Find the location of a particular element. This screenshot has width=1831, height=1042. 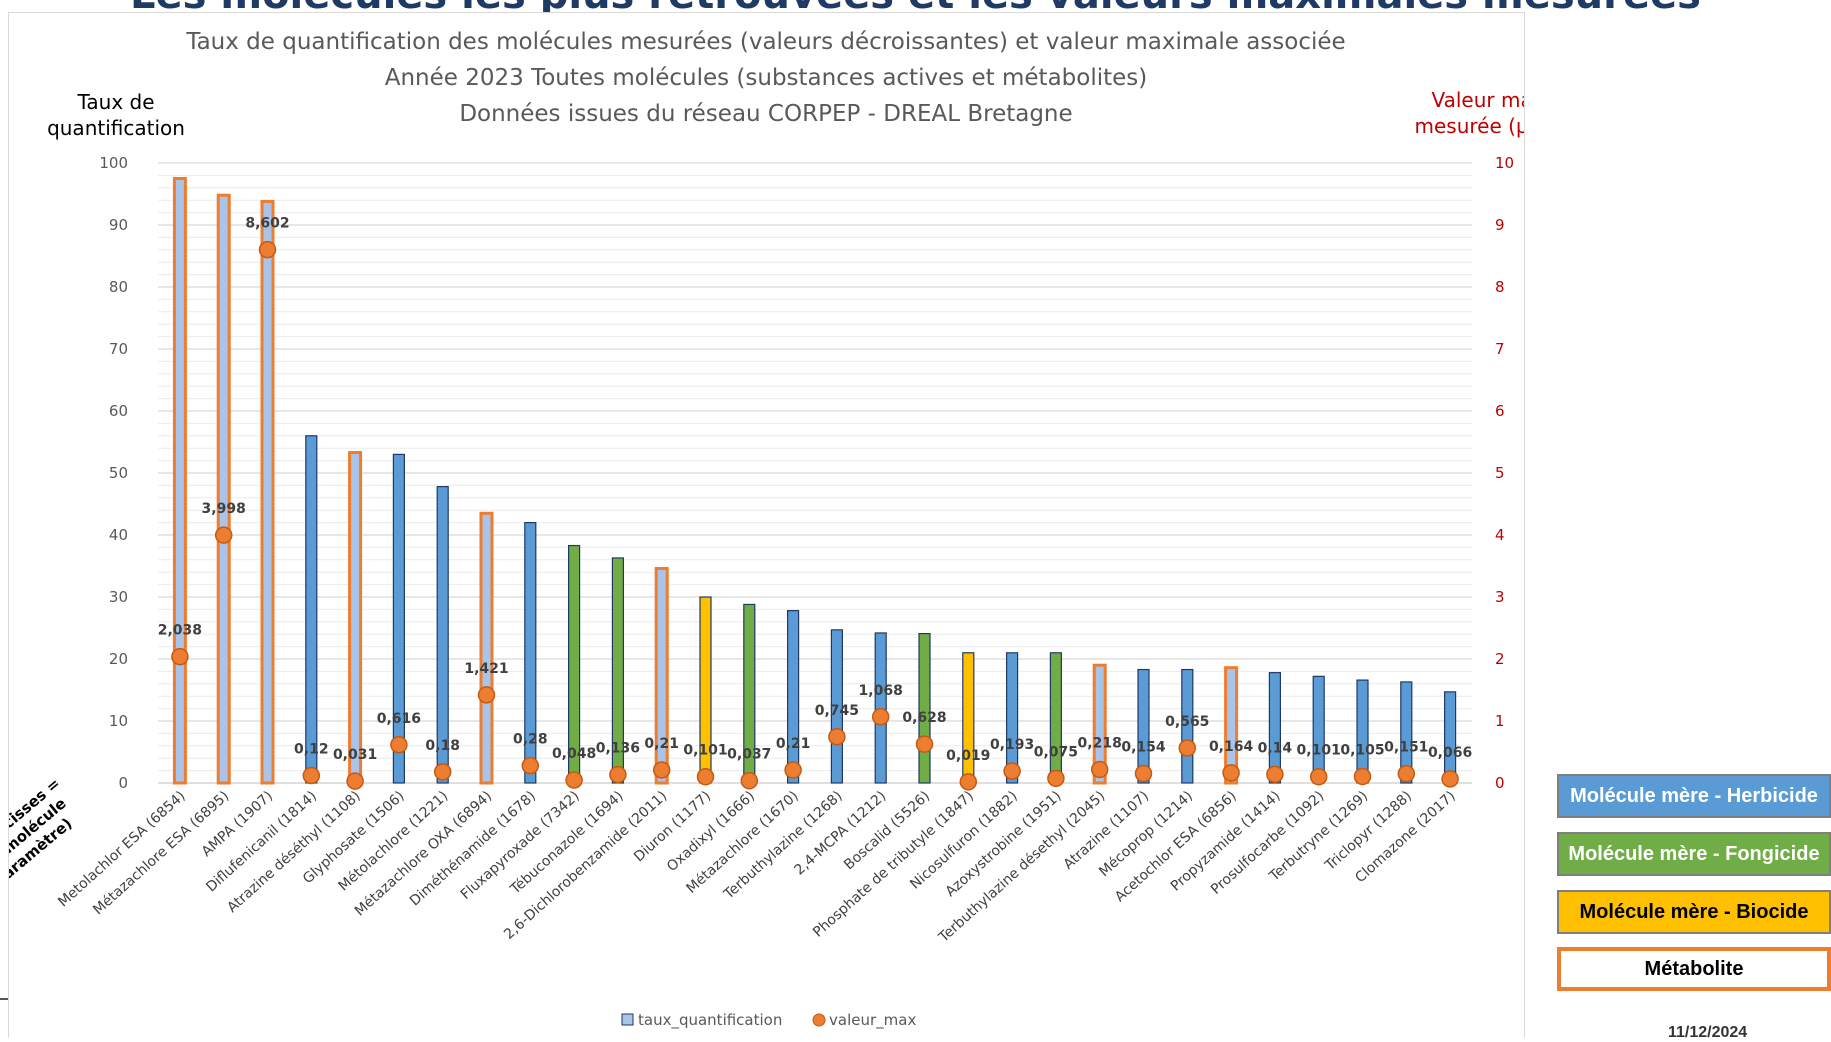

left-axis-ticks: 0 10 20 30 40 50 60 70 80 90 100 is located at coordinates (113, 473).